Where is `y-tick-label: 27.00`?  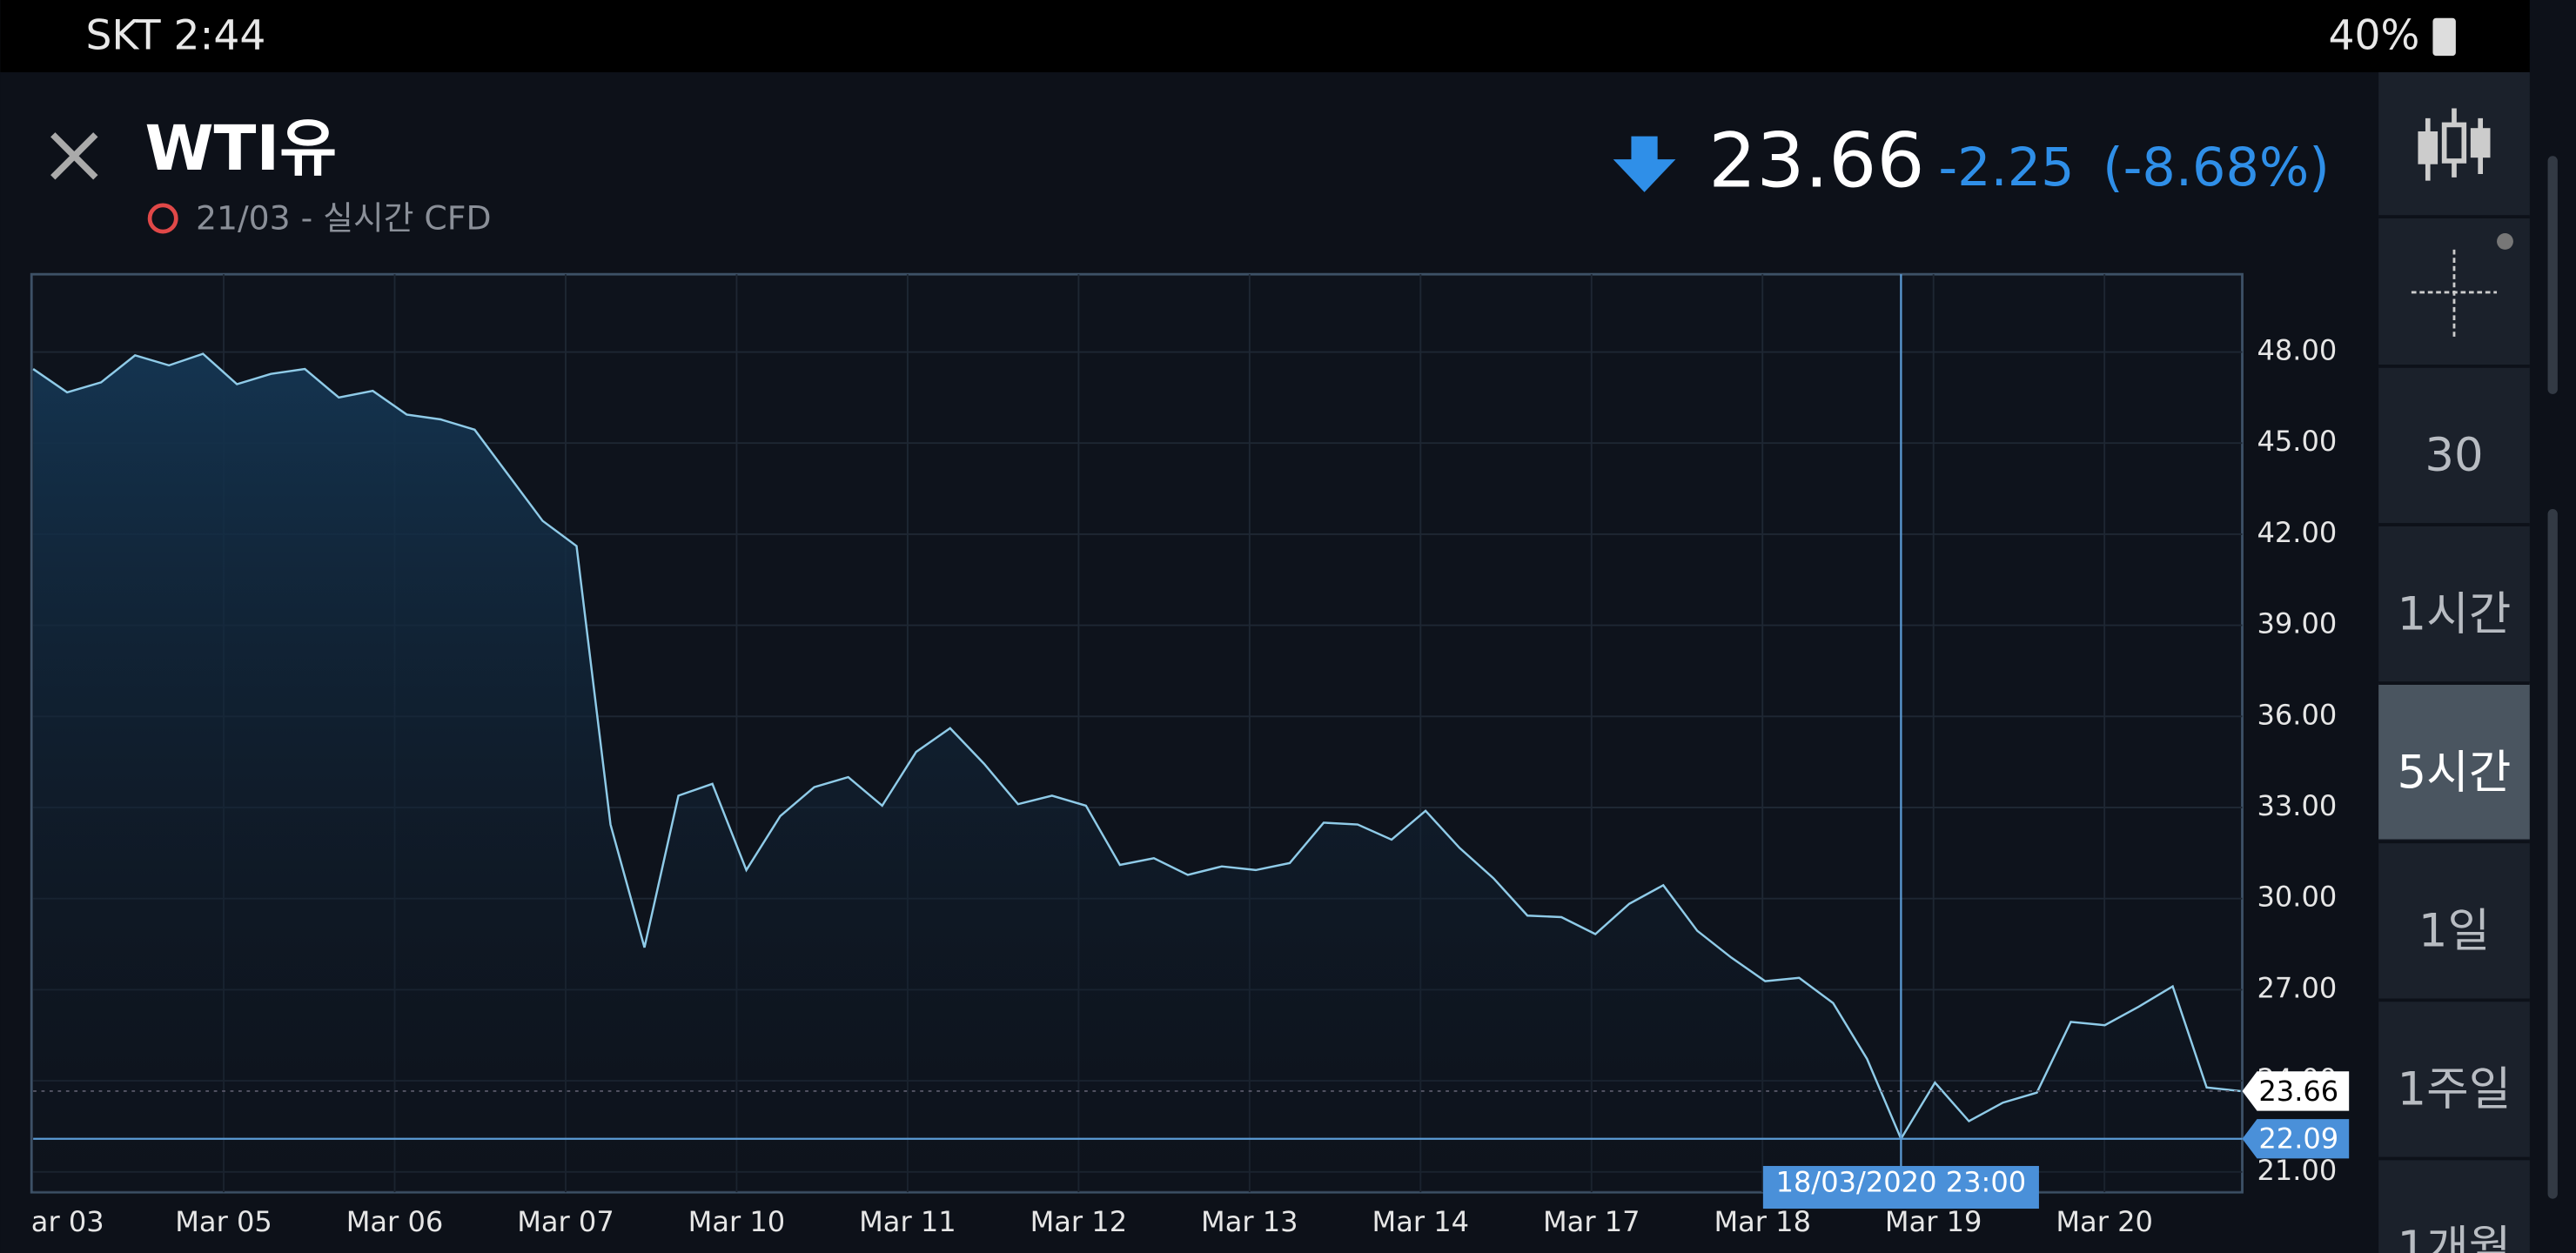
y-tick-label: 27.00 is located at coordinates (2297, 987).